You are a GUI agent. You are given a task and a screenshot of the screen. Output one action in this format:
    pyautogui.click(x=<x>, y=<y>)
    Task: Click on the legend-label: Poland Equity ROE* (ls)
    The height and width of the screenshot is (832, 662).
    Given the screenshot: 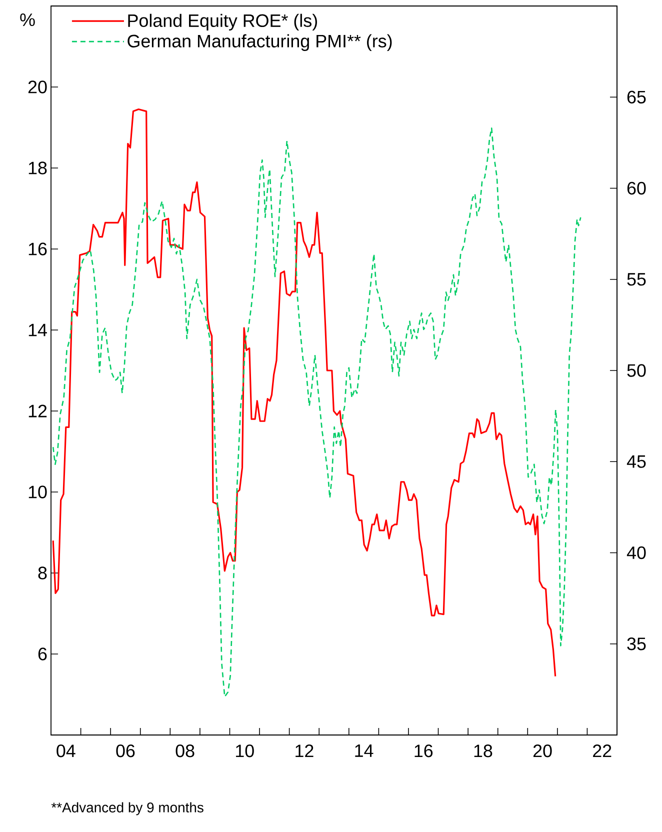 What is the action you would take?
    pyautogui.click(x=222, y=22)
    